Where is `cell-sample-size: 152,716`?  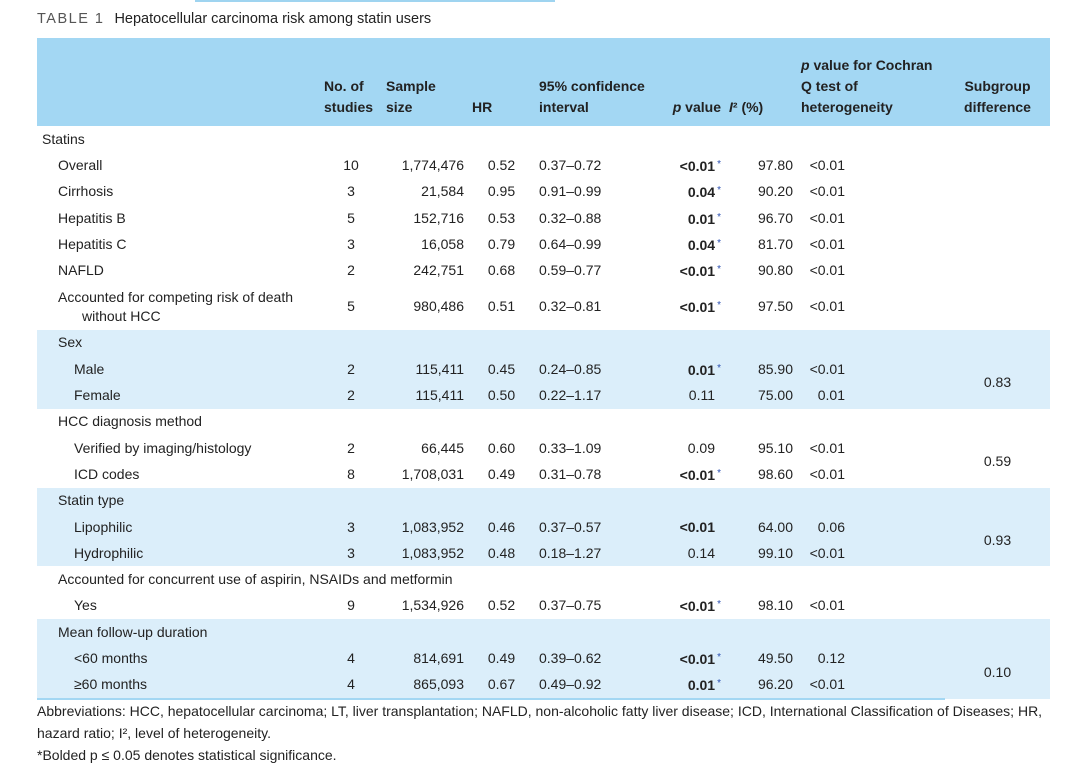
cell-sample-size: 152,716 is located at coordinates (438, 217).